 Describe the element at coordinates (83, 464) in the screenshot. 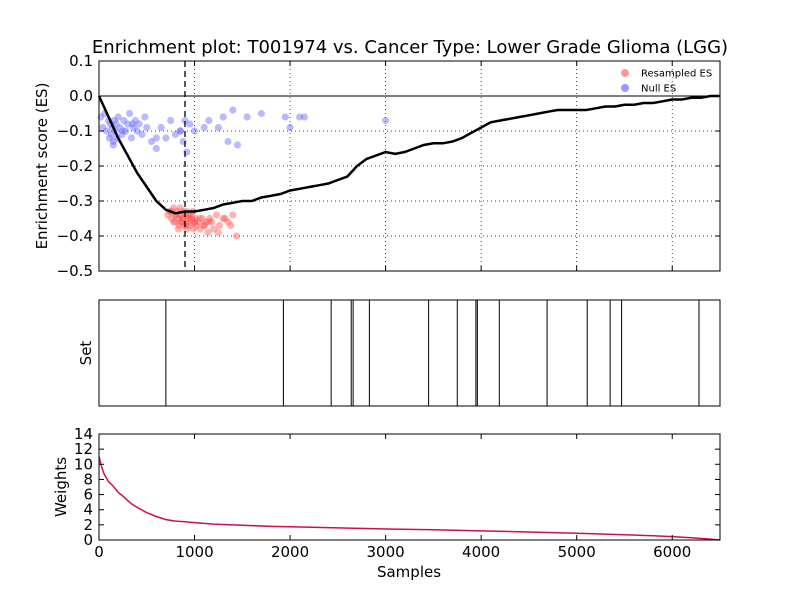

I see `weights-y-tick-label: 10` at that location.